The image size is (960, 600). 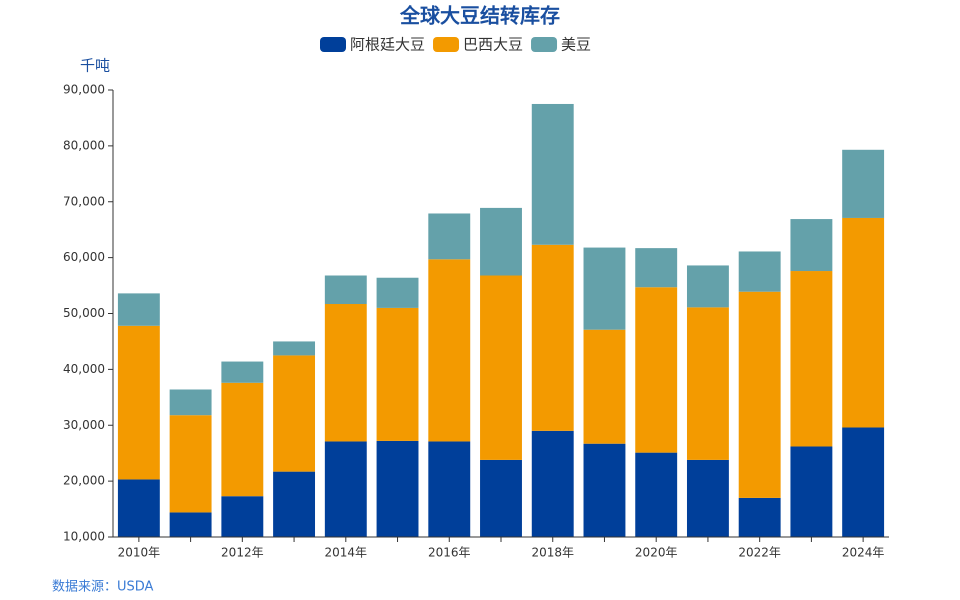 I want to click on y-tick-label: 90,000, so click(x=84, y=90).